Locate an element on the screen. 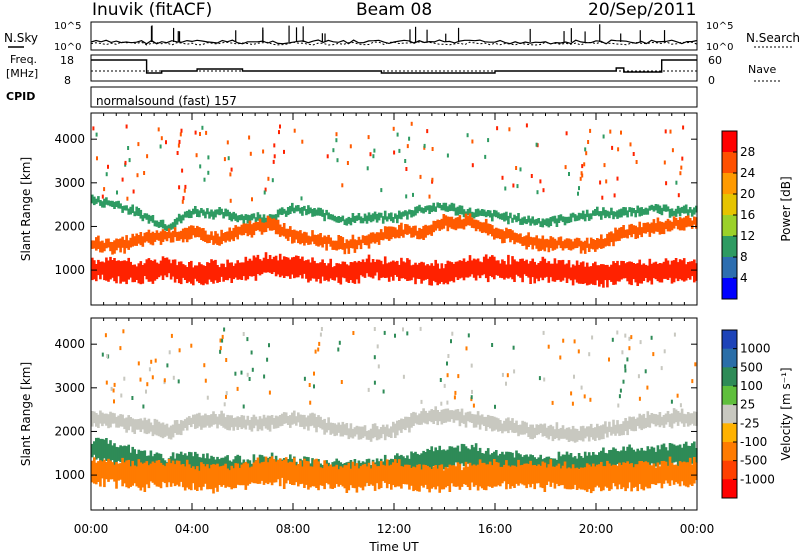 This screenshot has height=554, width=800. velocity-colorbar-tick-label: -500 is located at coordinates (753, 461).